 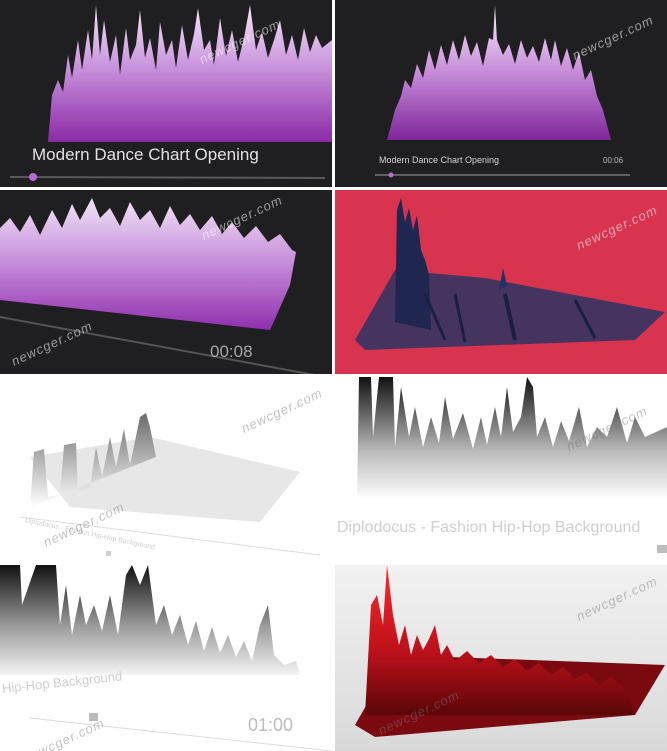 What do you see at coordinates (510, 274) in the screenshot?
I see `navy-terrain-mesh` at bounding box center [510, 274].